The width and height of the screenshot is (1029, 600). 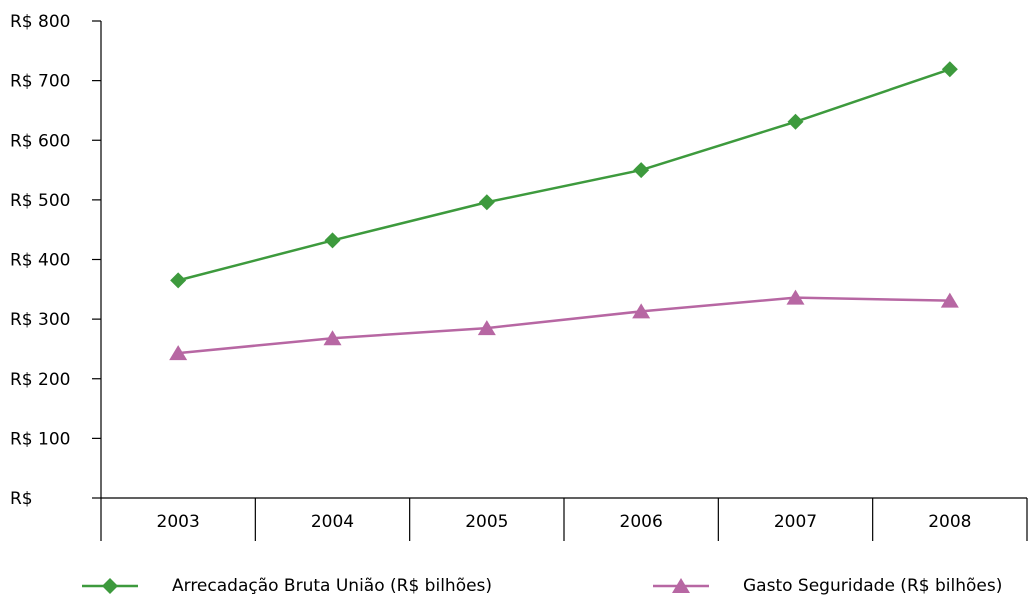 I want to click on y-tick-label: R$ 700, so click(x=40, y=82).